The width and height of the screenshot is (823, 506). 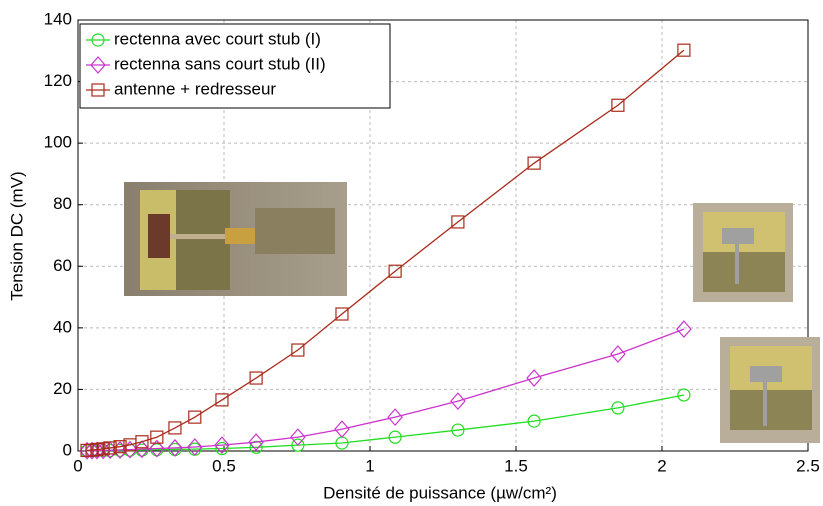 I want to click on y-tick-label: 140, so click(x=58, y=18).